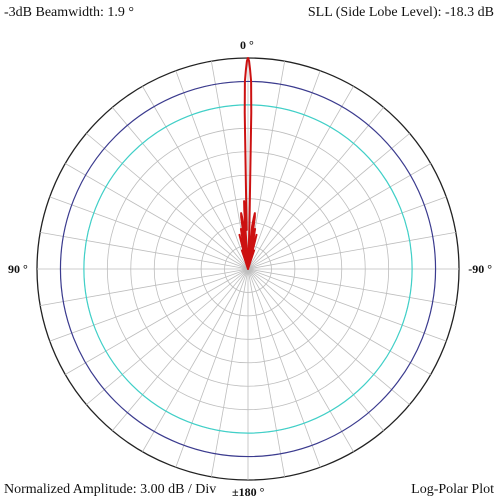  Describe the element at coordinates (248, 163) in the screenshot. I see `radiation-pattern-trace` at that location.